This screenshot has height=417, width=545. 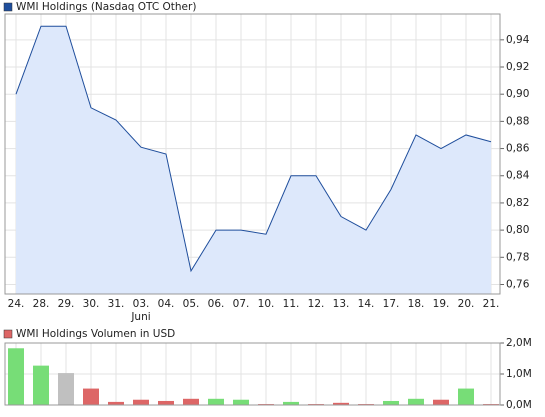 What do you see at coordinates (416, 304) in the screenshot?
I see `x-tick-label: 18.` at bounding box center [416, 304].